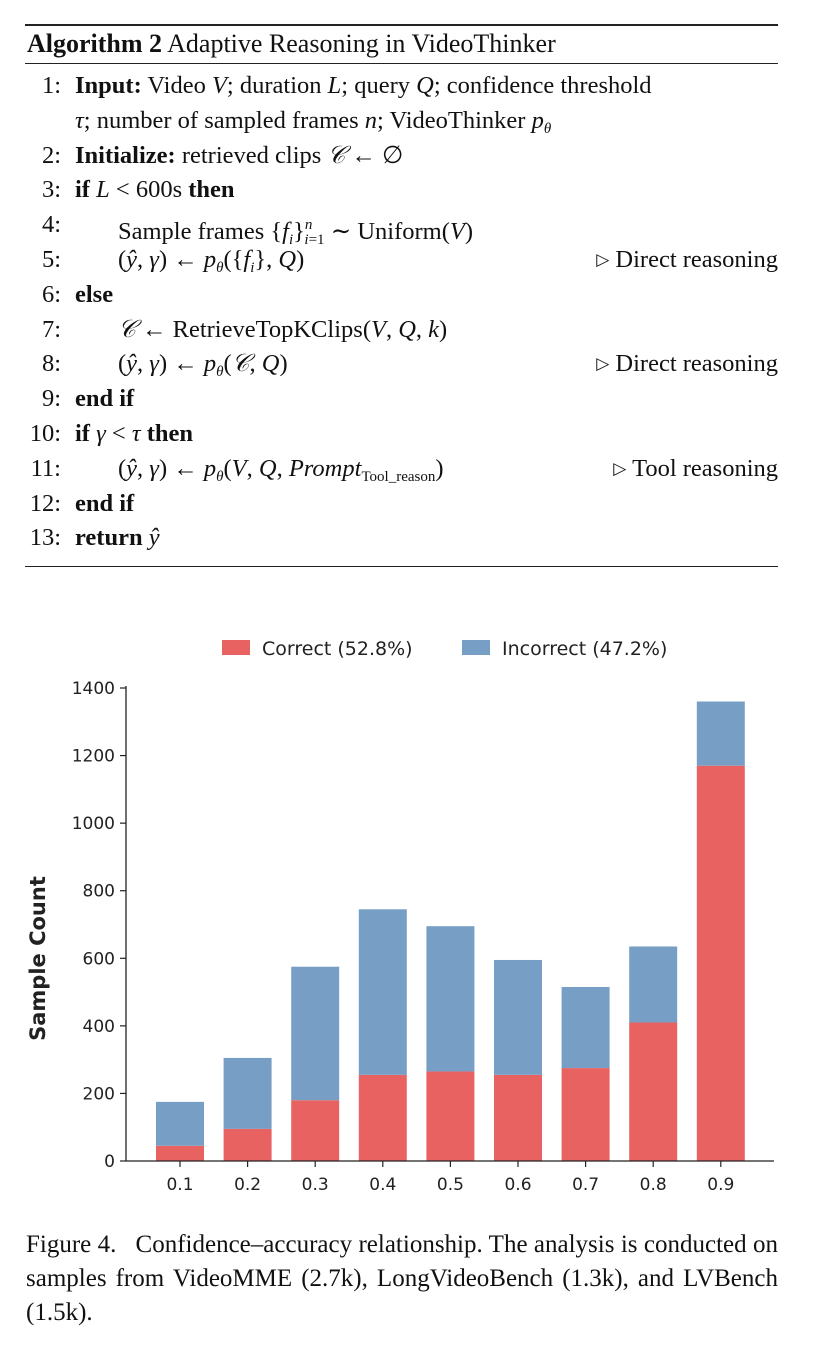  I want to click on bar-correct-0.8, so click(653, 1091).